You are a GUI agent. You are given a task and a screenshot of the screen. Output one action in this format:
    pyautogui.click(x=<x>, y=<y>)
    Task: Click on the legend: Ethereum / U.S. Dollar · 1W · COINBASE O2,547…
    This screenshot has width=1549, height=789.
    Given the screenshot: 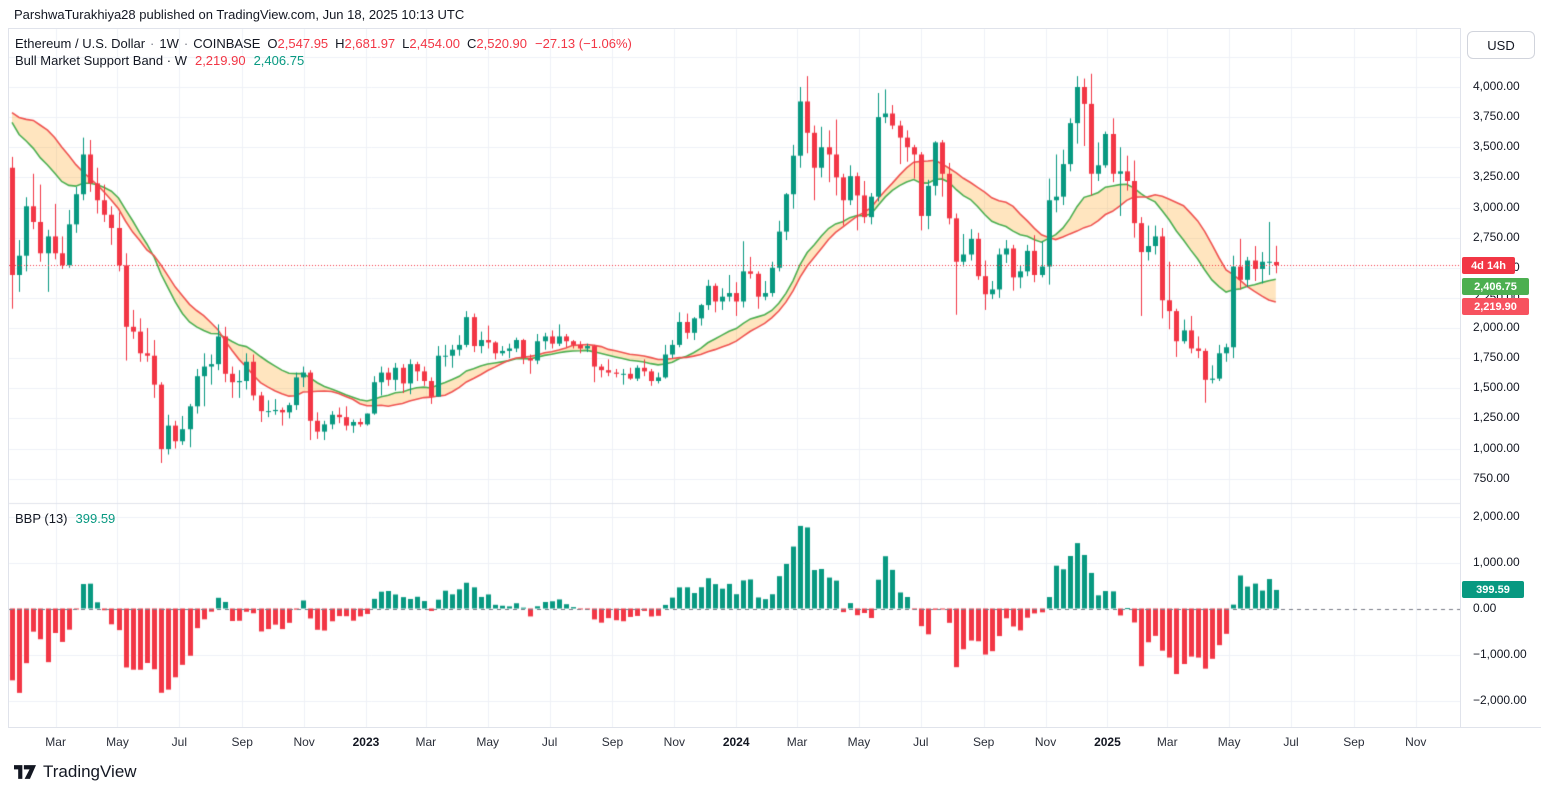 What is the action you would take?
    pyautogui.click(x=323, y=52)
    